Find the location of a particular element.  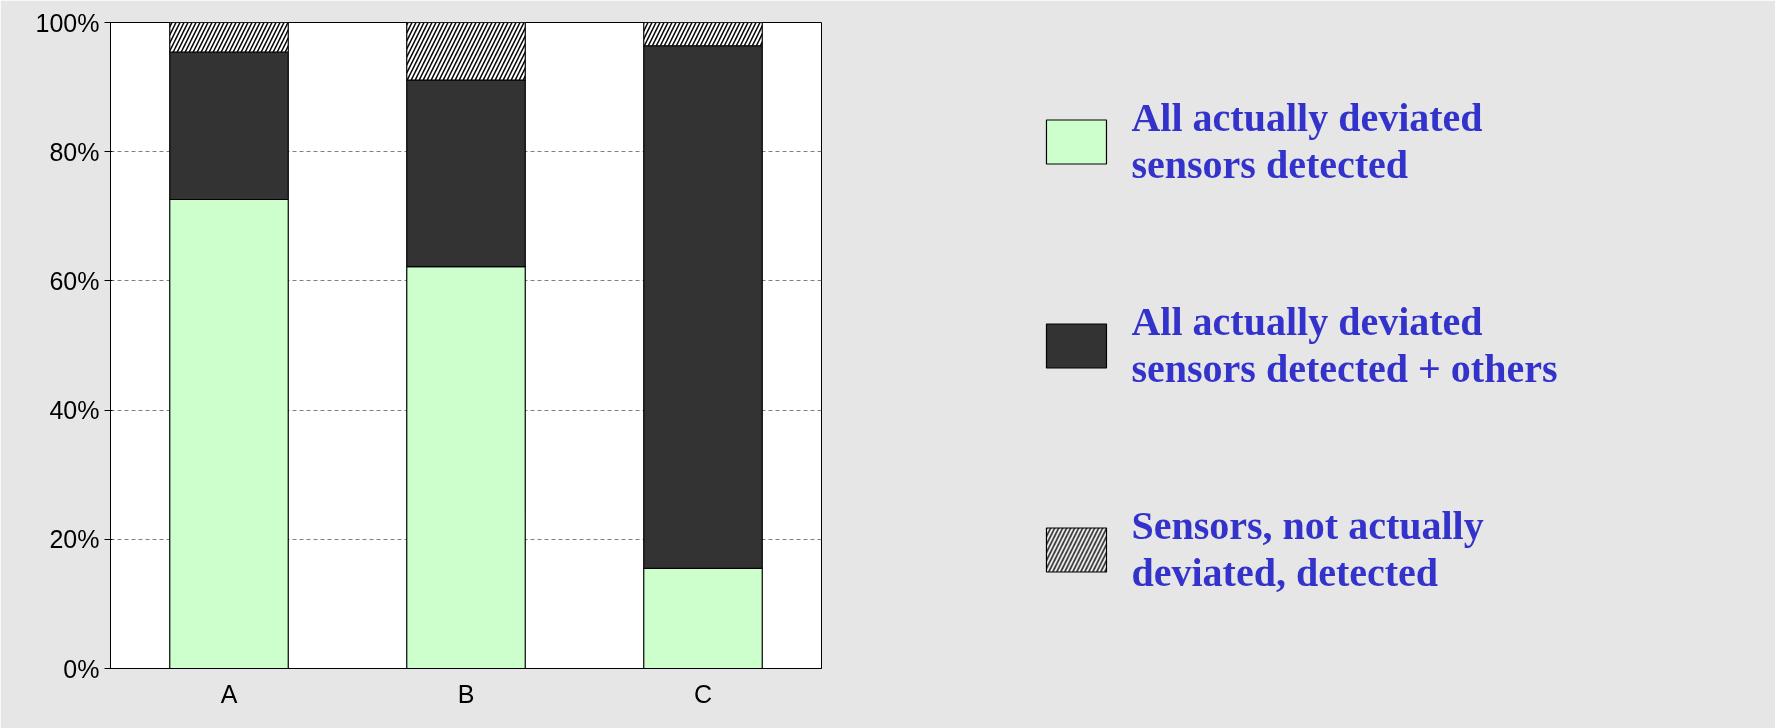

y-tick-label: 40% is located at coordinates (74, 410).